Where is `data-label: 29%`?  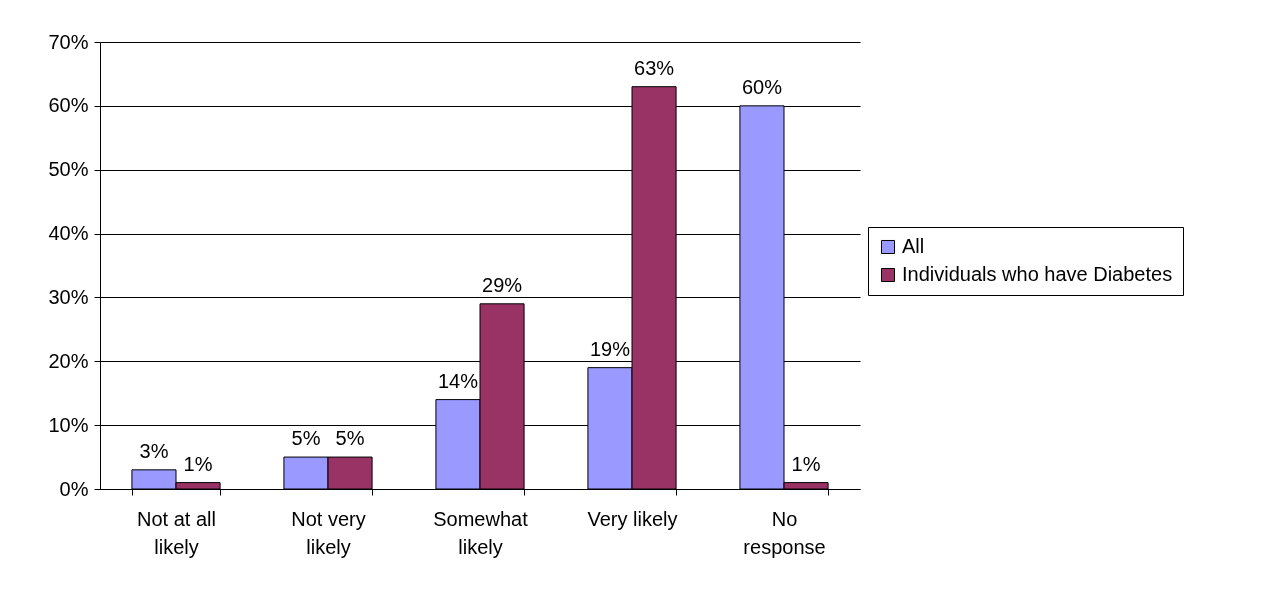
data-label: 29% is located at coordinates (502, 284).